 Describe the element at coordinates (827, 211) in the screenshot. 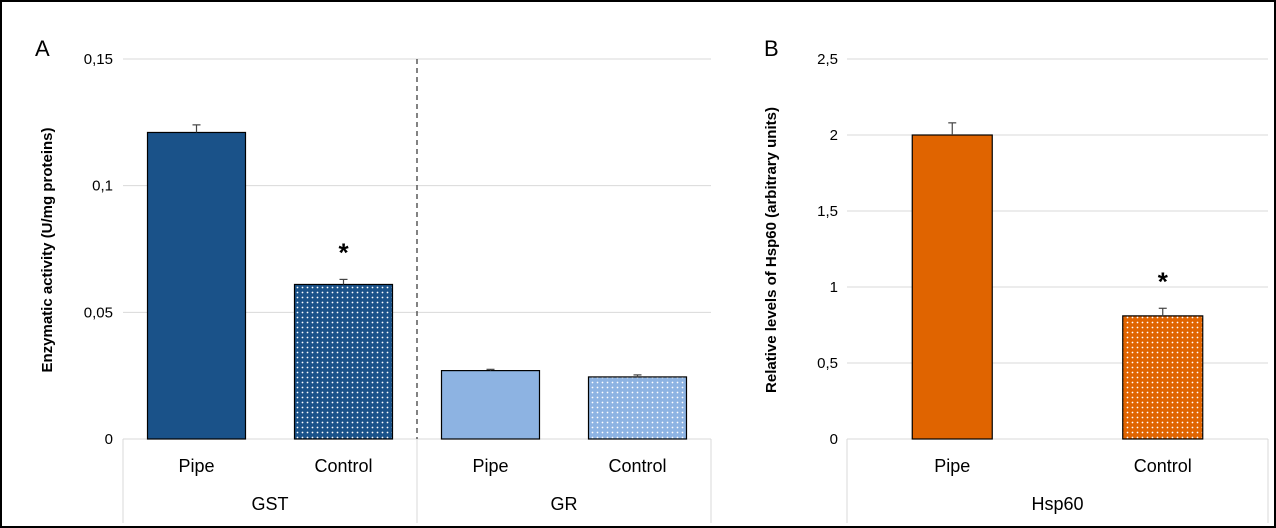

I see `y-tick-label: 1,5` at that location.